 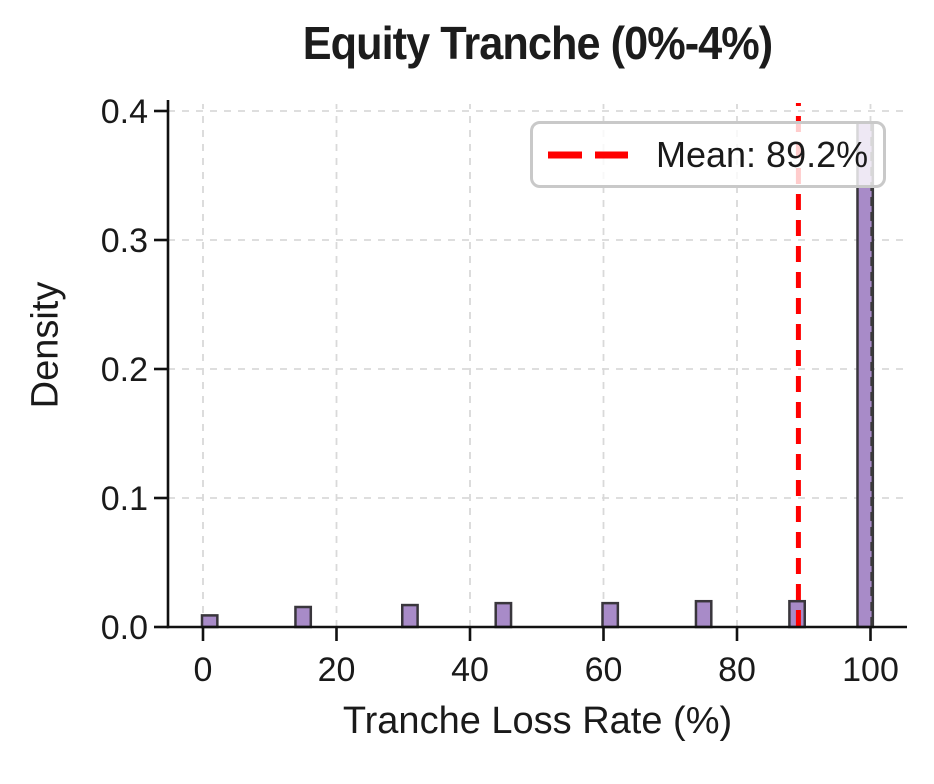 I want to click on y-tick-label: 0.0, so click(x=124, y=628).